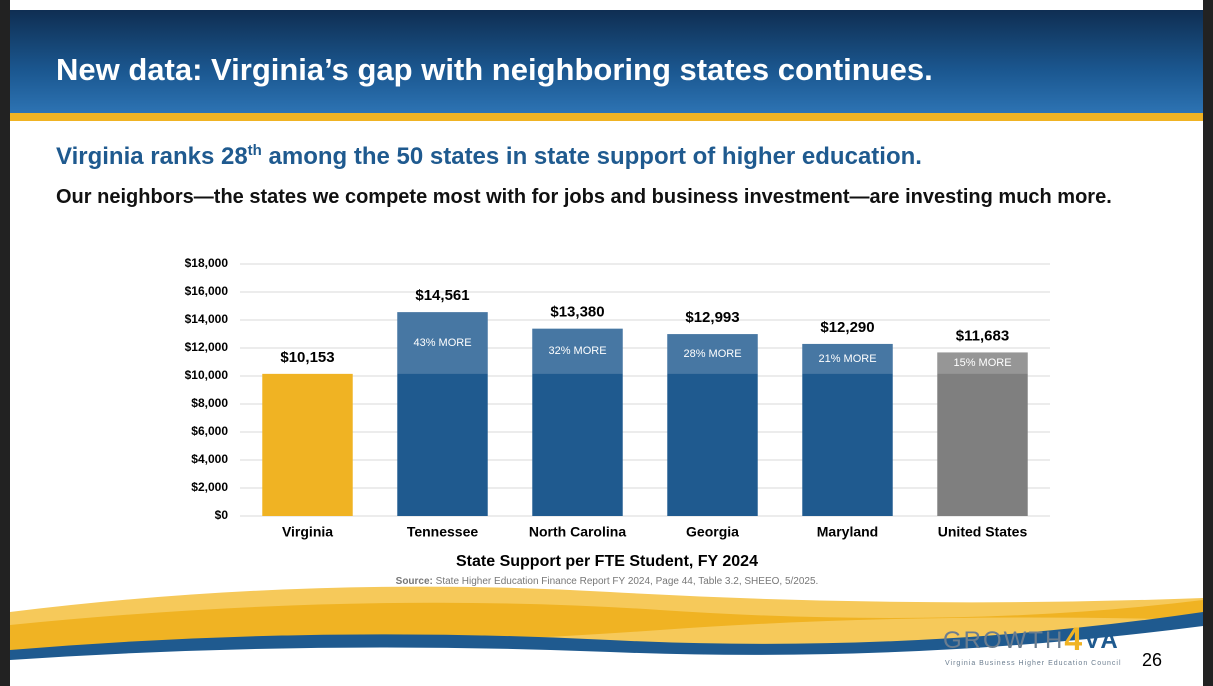 The width and height of the screenshot is (1213, 686). What do you see at coordinates (307, 357) in the screenshot?
I see `value-label: $10,153` at bounding box center [307, 357].